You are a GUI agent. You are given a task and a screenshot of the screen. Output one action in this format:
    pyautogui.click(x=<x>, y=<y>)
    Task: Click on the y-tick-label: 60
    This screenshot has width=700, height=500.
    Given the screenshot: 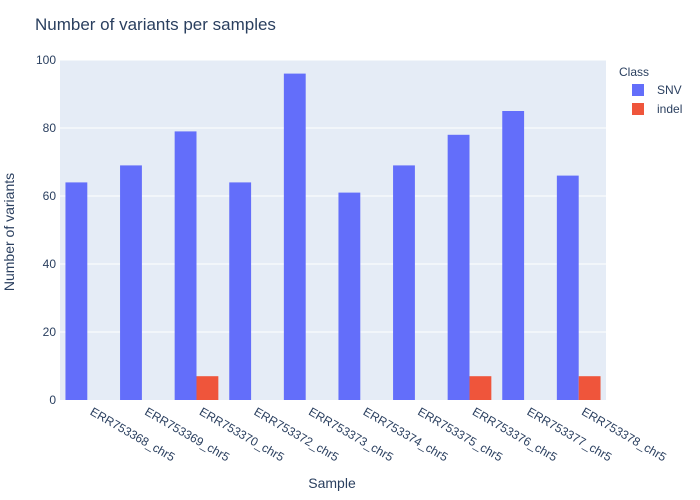 What is the action you would take?
    pyautogui.click(x=50, y=196)
    